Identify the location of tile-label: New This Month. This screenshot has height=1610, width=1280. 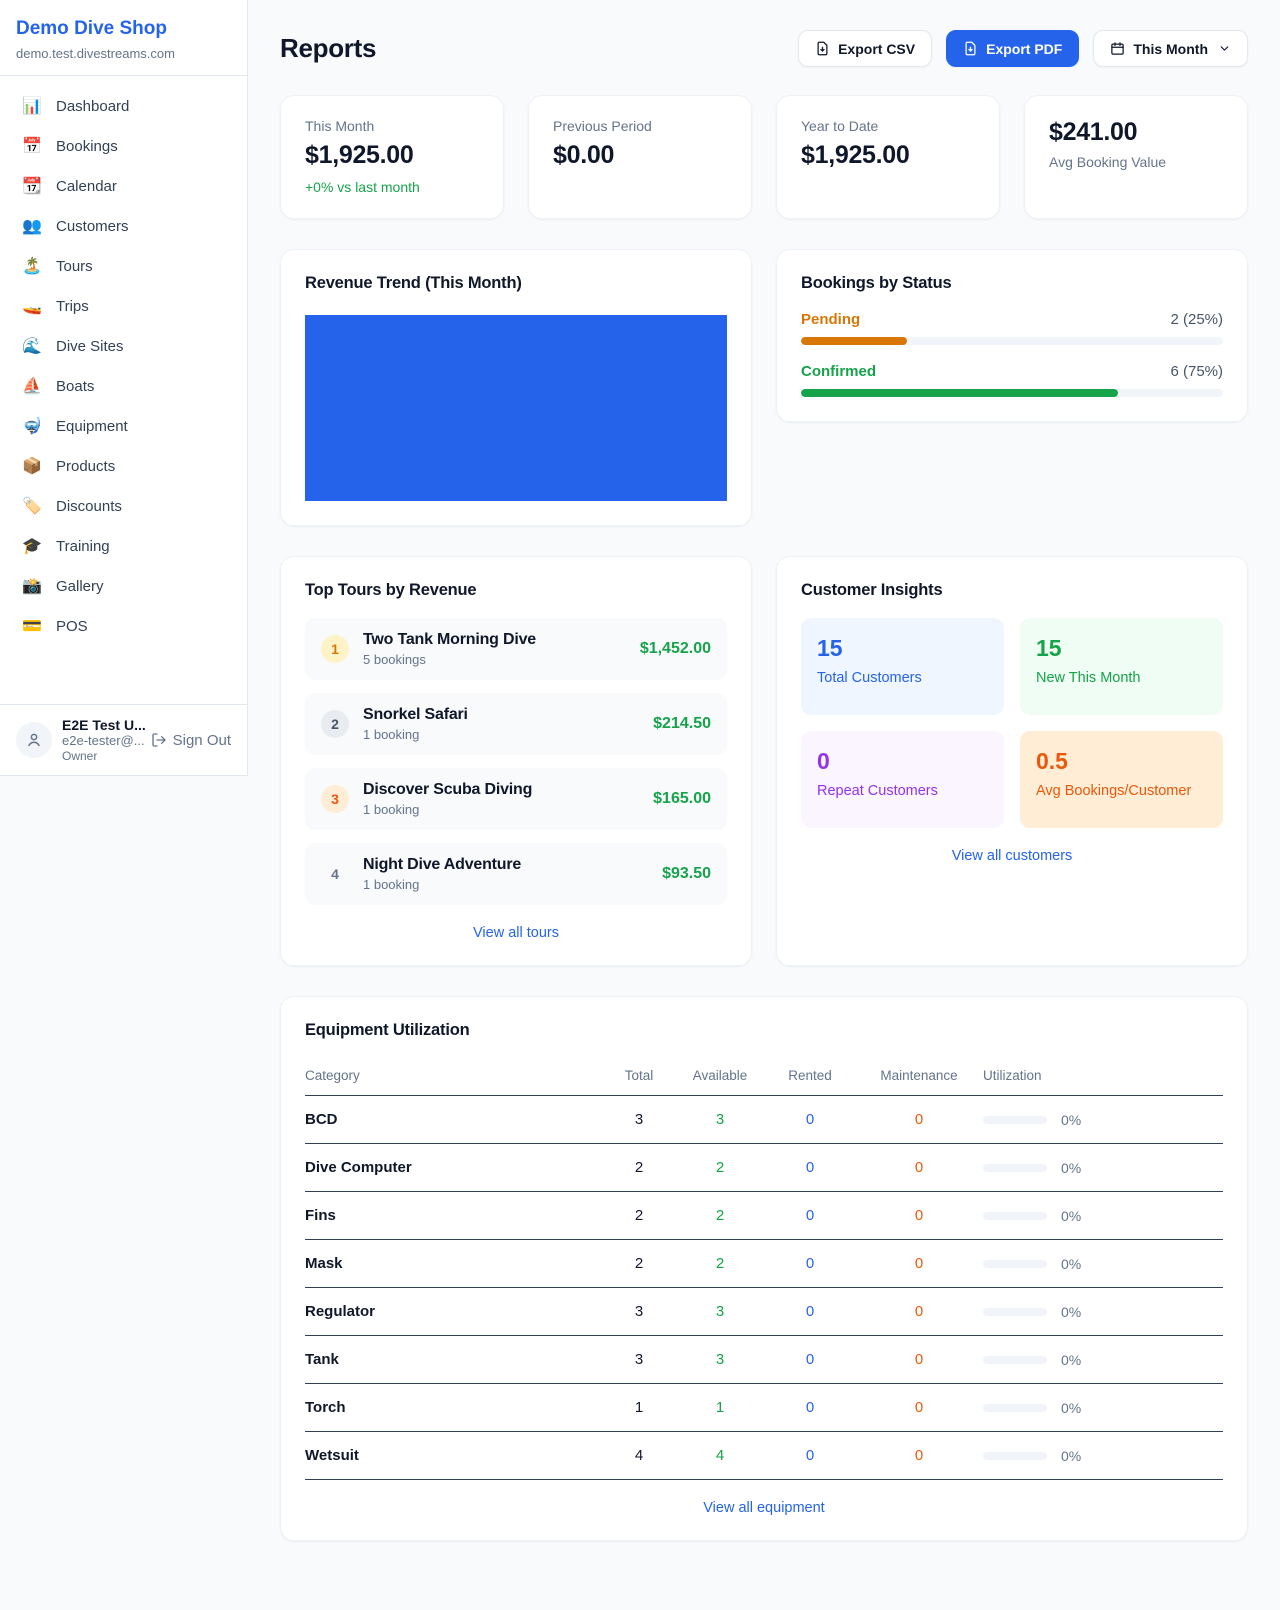
(1088, 678).